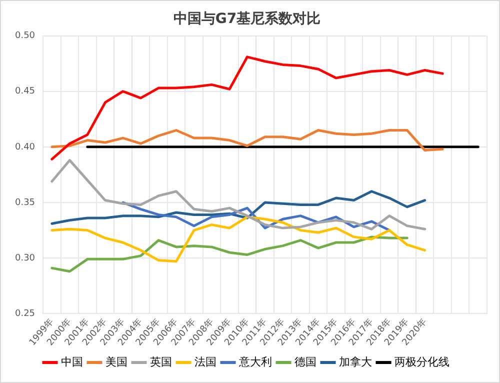 The image size is (500, 383). Describe the element at coordinates (25, 91) in the screenshot. I see `y-tick-label: 0.45` at that location.